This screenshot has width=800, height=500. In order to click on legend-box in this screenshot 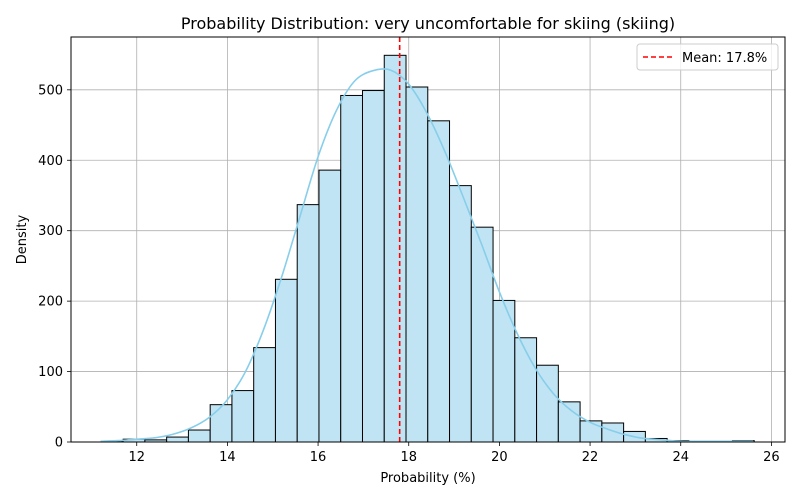, I will do `click(707, 57)`.